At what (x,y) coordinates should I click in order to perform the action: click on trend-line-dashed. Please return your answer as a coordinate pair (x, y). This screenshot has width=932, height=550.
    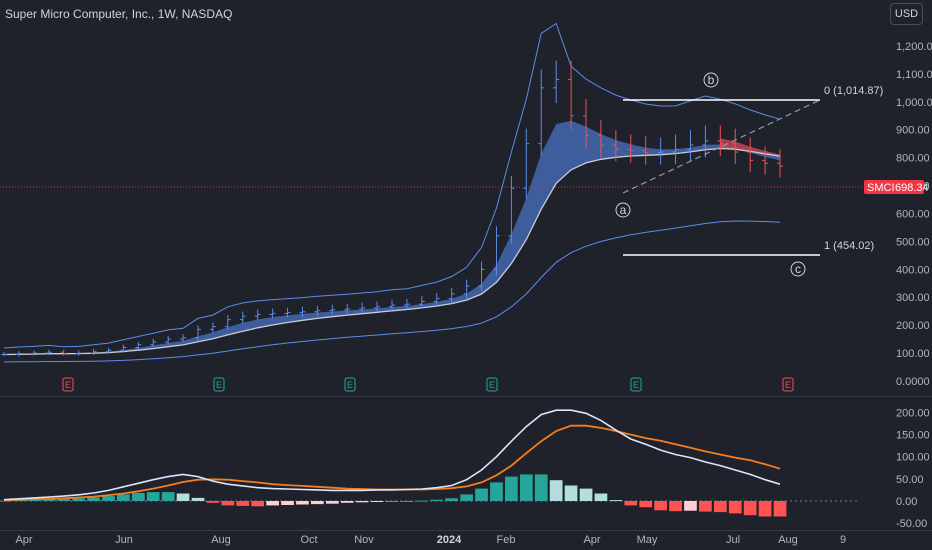
    Looking at the image, I should click on (721, 146).